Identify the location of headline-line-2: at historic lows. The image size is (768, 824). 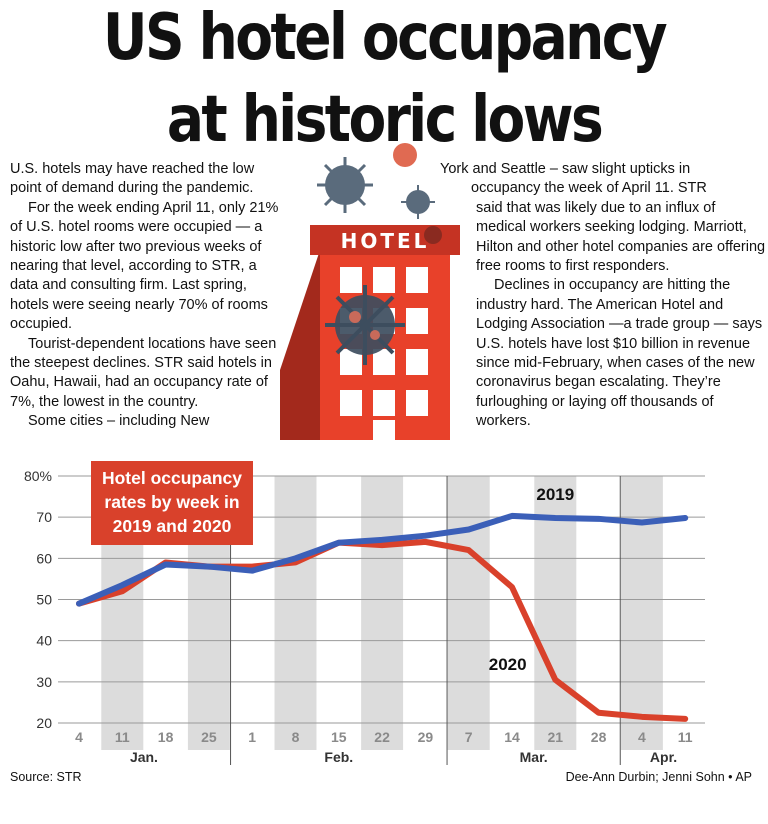
(385, 120).